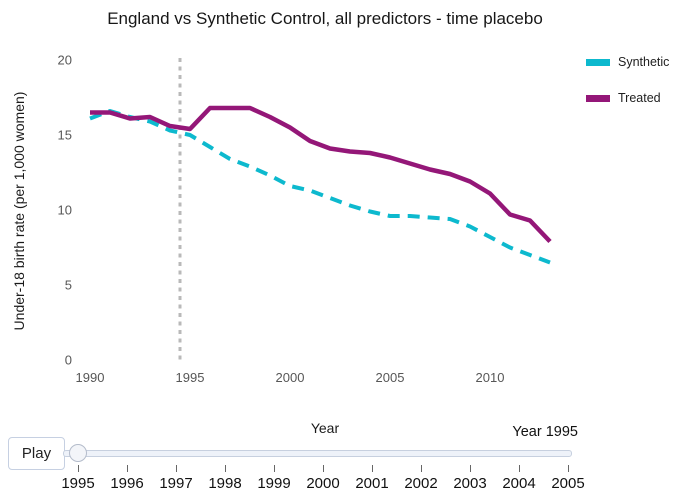 This screenshot has height=500, width=700. What do you see at coordinates (323, 483) in the screenshot?
I see `slider-tick-label: 2000` at bounding box center [323, 483].